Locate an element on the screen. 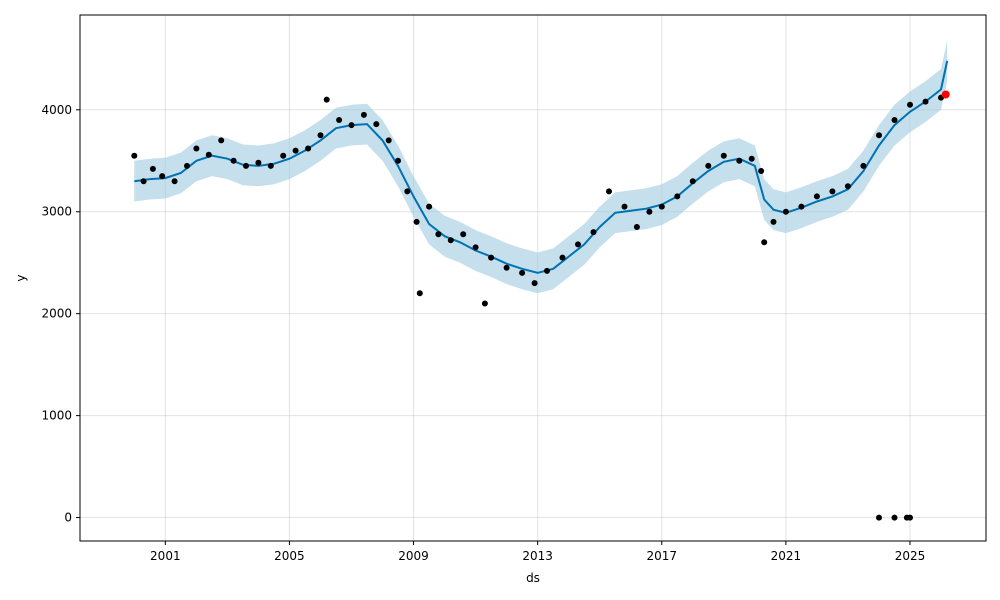  y-tick-label: 2000 is located at coordinates (56, 314).